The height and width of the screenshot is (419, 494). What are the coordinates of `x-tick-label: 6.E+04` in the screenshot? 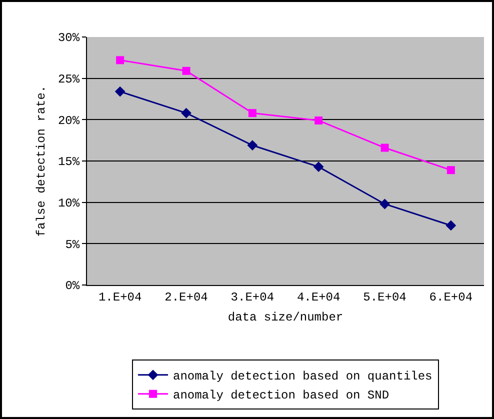 It's located at (451, 297).